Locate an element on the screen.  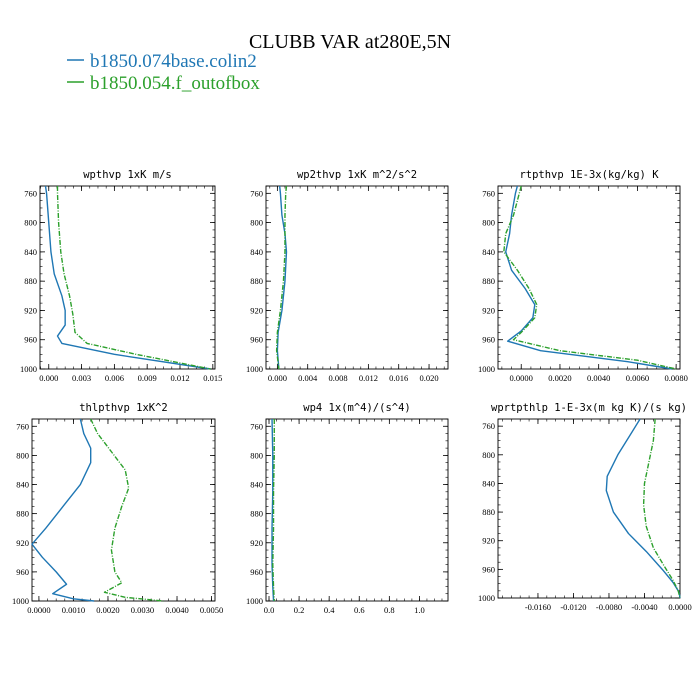
x-tick-label: 0.0050 is located at coordinates (211, 610).